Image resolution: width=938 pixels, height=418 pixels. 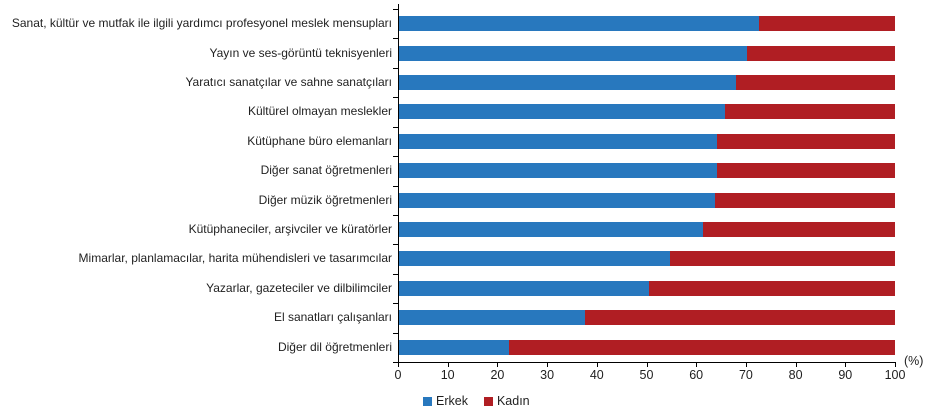 I want to click on bar-row: Kütüphane büro elemanları, so click(x=447, y=141).